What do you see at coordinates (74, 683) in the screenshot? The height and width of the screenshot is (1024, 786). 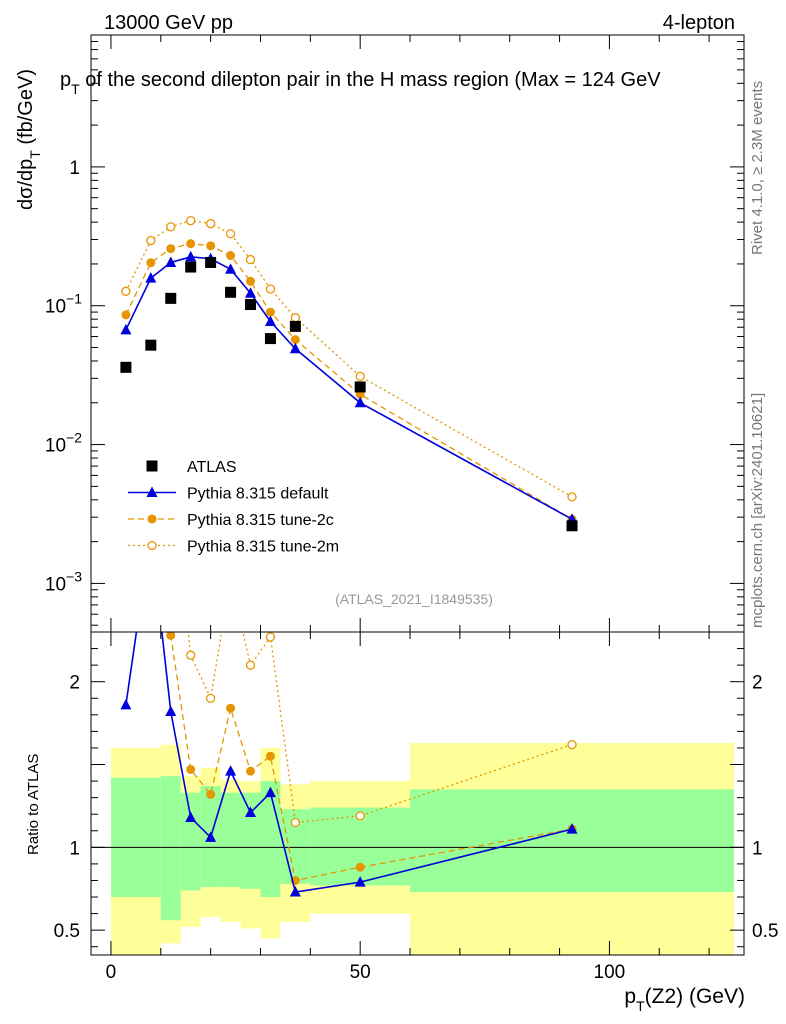 I see `ratio-y-tick-label: 2` at bounding box center [74, 683].